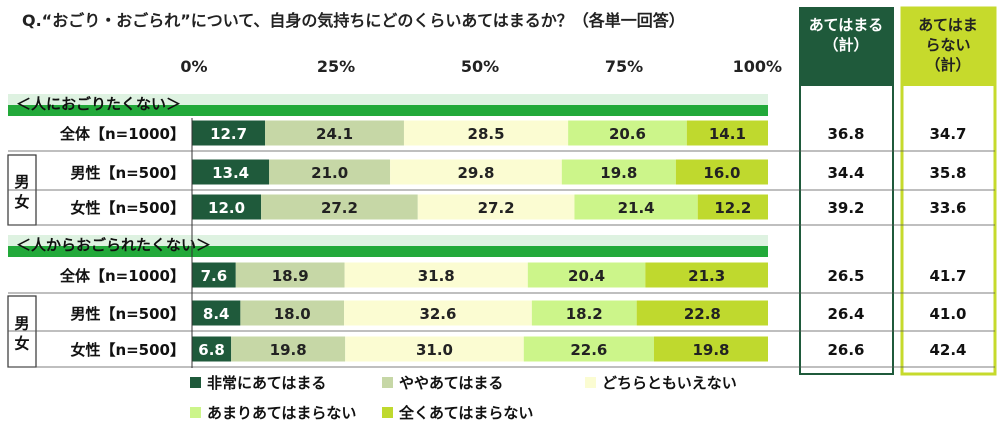 This screenshot has height=435, width=1000. I want to click on bar-value-label: 22.6, so click(588, 350).